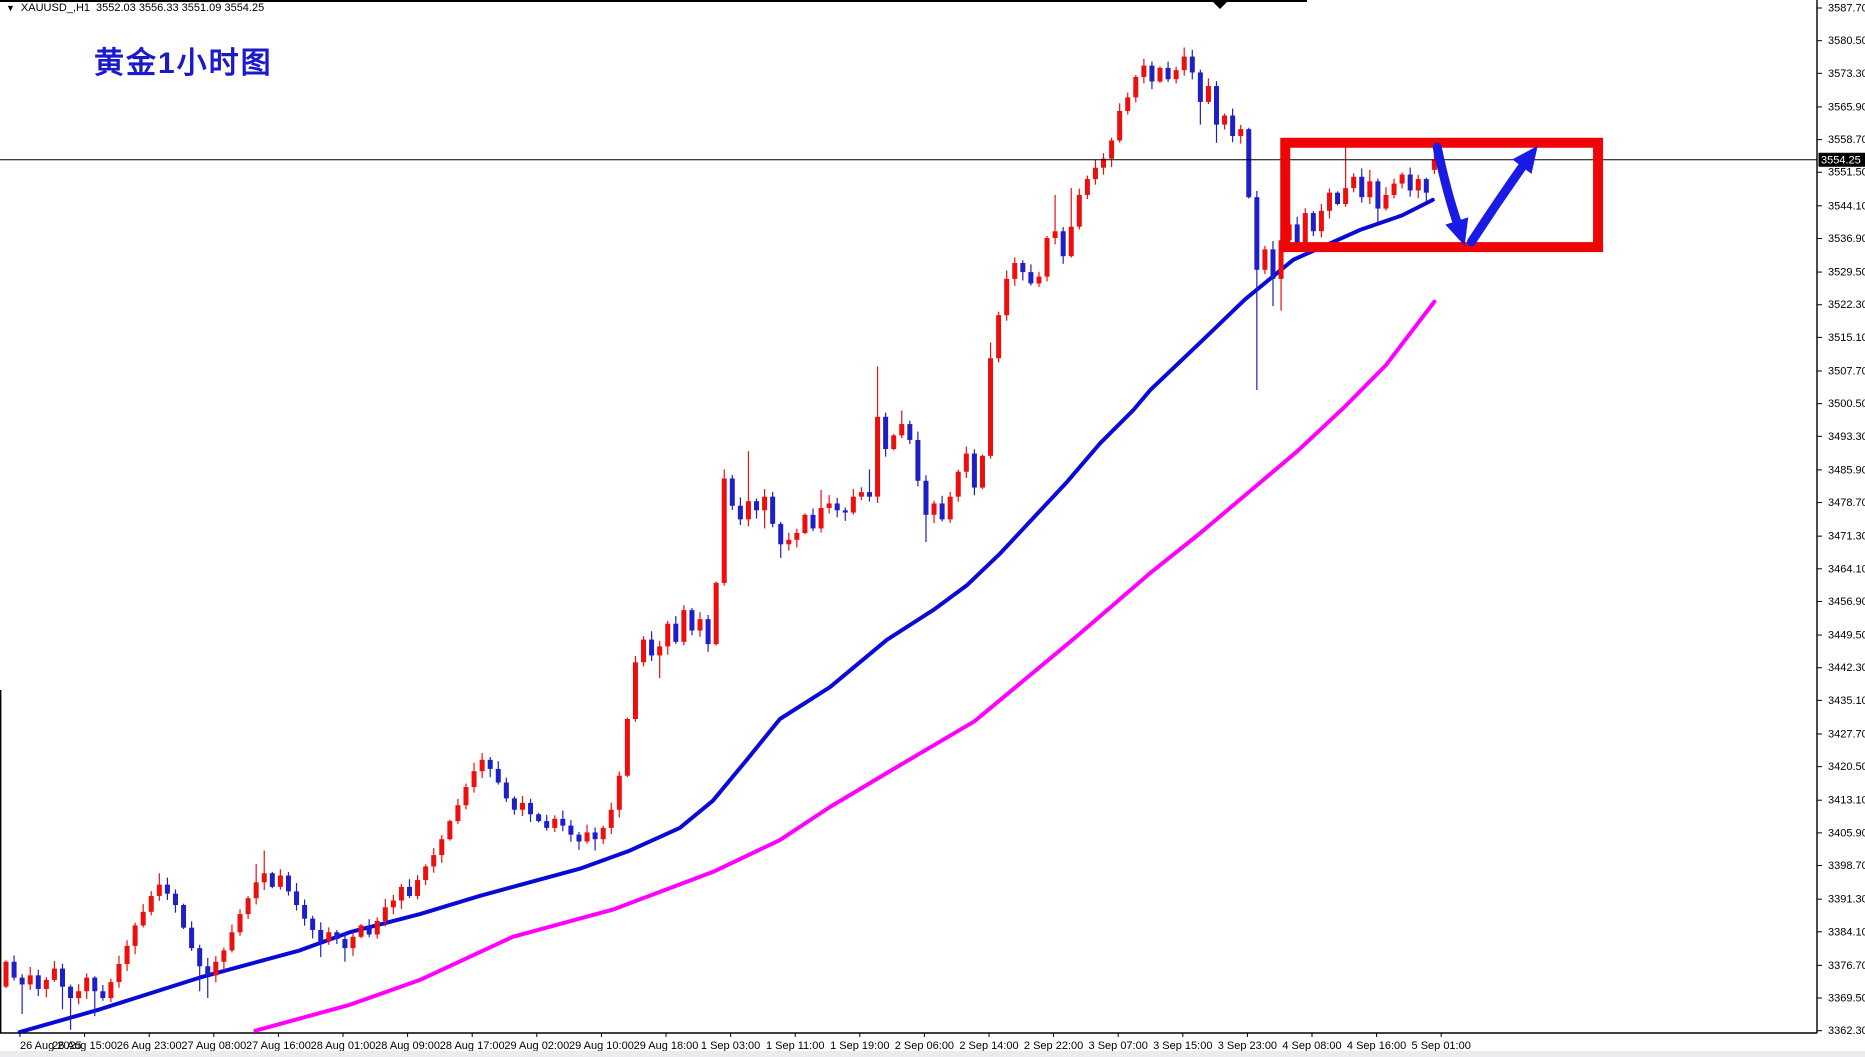 Image resolution: width=1865 pixels, height=1057 pixels. What do you see at coordinates (1846, 636) in the screenshot?
I see `price-tick-label: 3449.50` at bounding box center [1846, 636].